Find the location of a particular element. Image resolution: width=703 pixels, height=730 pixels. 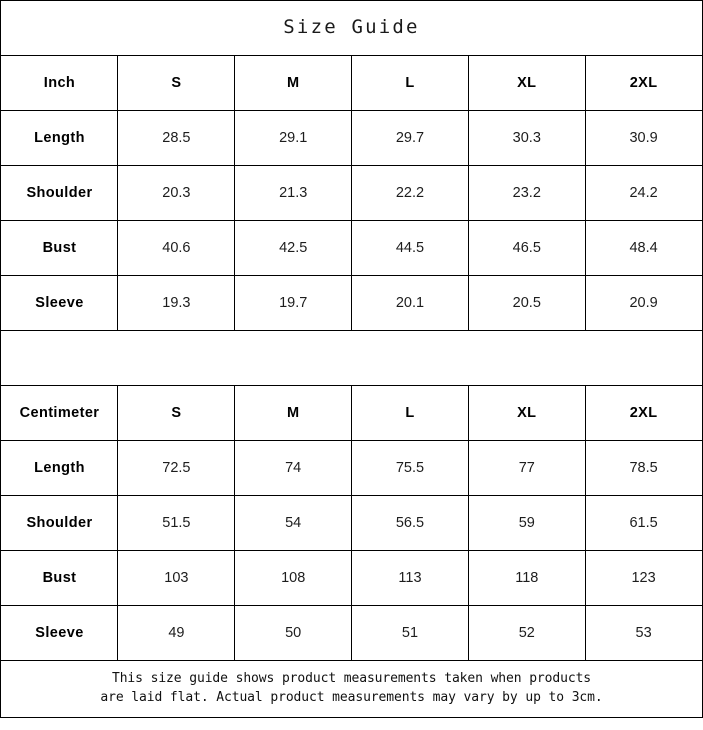

inch-length-s: 28.5 is located at coordinates (176, 138).